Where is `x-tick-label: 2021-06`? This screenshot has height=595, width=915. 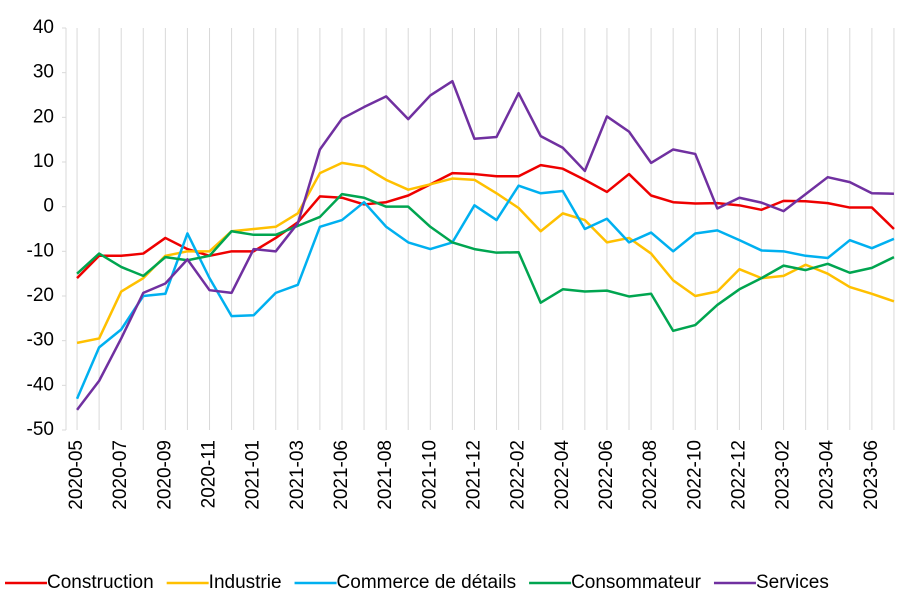 x-tick-label: 2021-06 is located at coordinates (341, 475).